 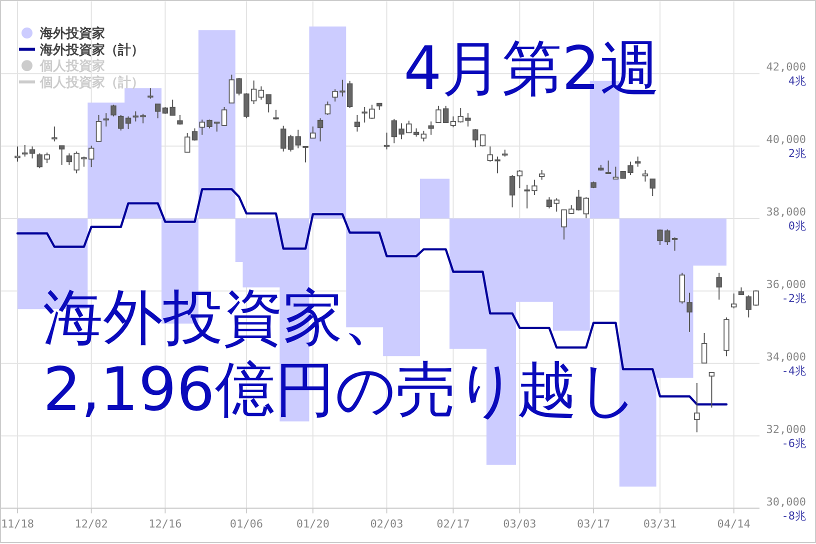 I want to click on x-tick-label: 02/03, so click(x=387, y=523).